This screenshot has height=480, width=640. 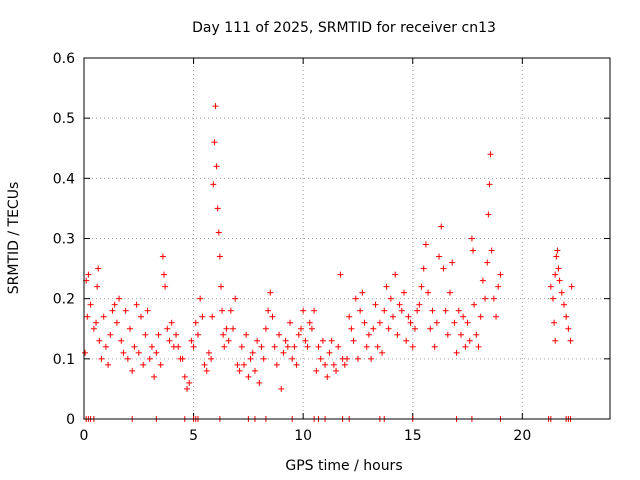 What do you see at coordinates (193, 436) in the screenshot?
I see `x-tick-label: 5` at bounding box center [193, 436].